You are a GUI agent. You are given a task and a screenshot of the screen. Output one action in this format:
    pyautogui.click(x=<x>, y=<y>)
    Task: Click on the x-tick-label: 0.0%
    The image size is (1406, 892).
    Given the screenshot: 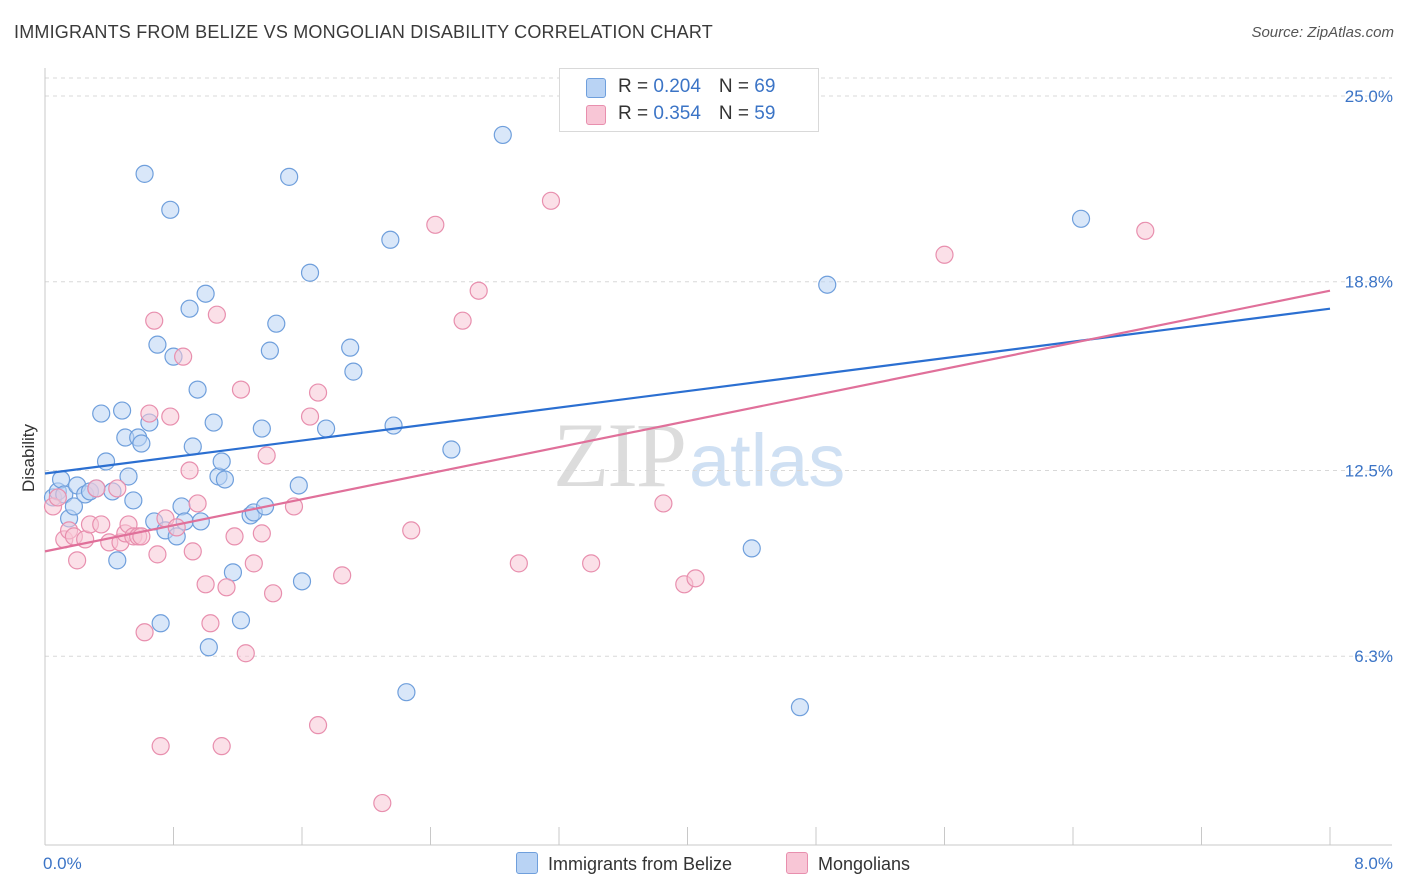 What is the action you would take?
    pyautogui.click(x=62, y=863)
    